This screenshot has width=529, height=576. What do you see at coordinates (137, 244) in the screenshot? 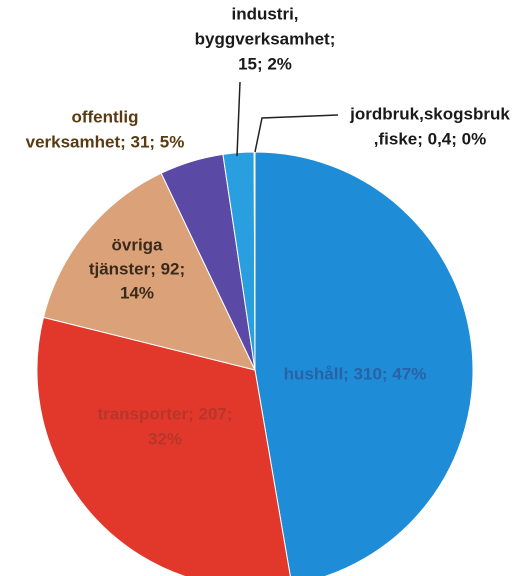
I see `data-label: övriga` at bounding box center [137, 244].